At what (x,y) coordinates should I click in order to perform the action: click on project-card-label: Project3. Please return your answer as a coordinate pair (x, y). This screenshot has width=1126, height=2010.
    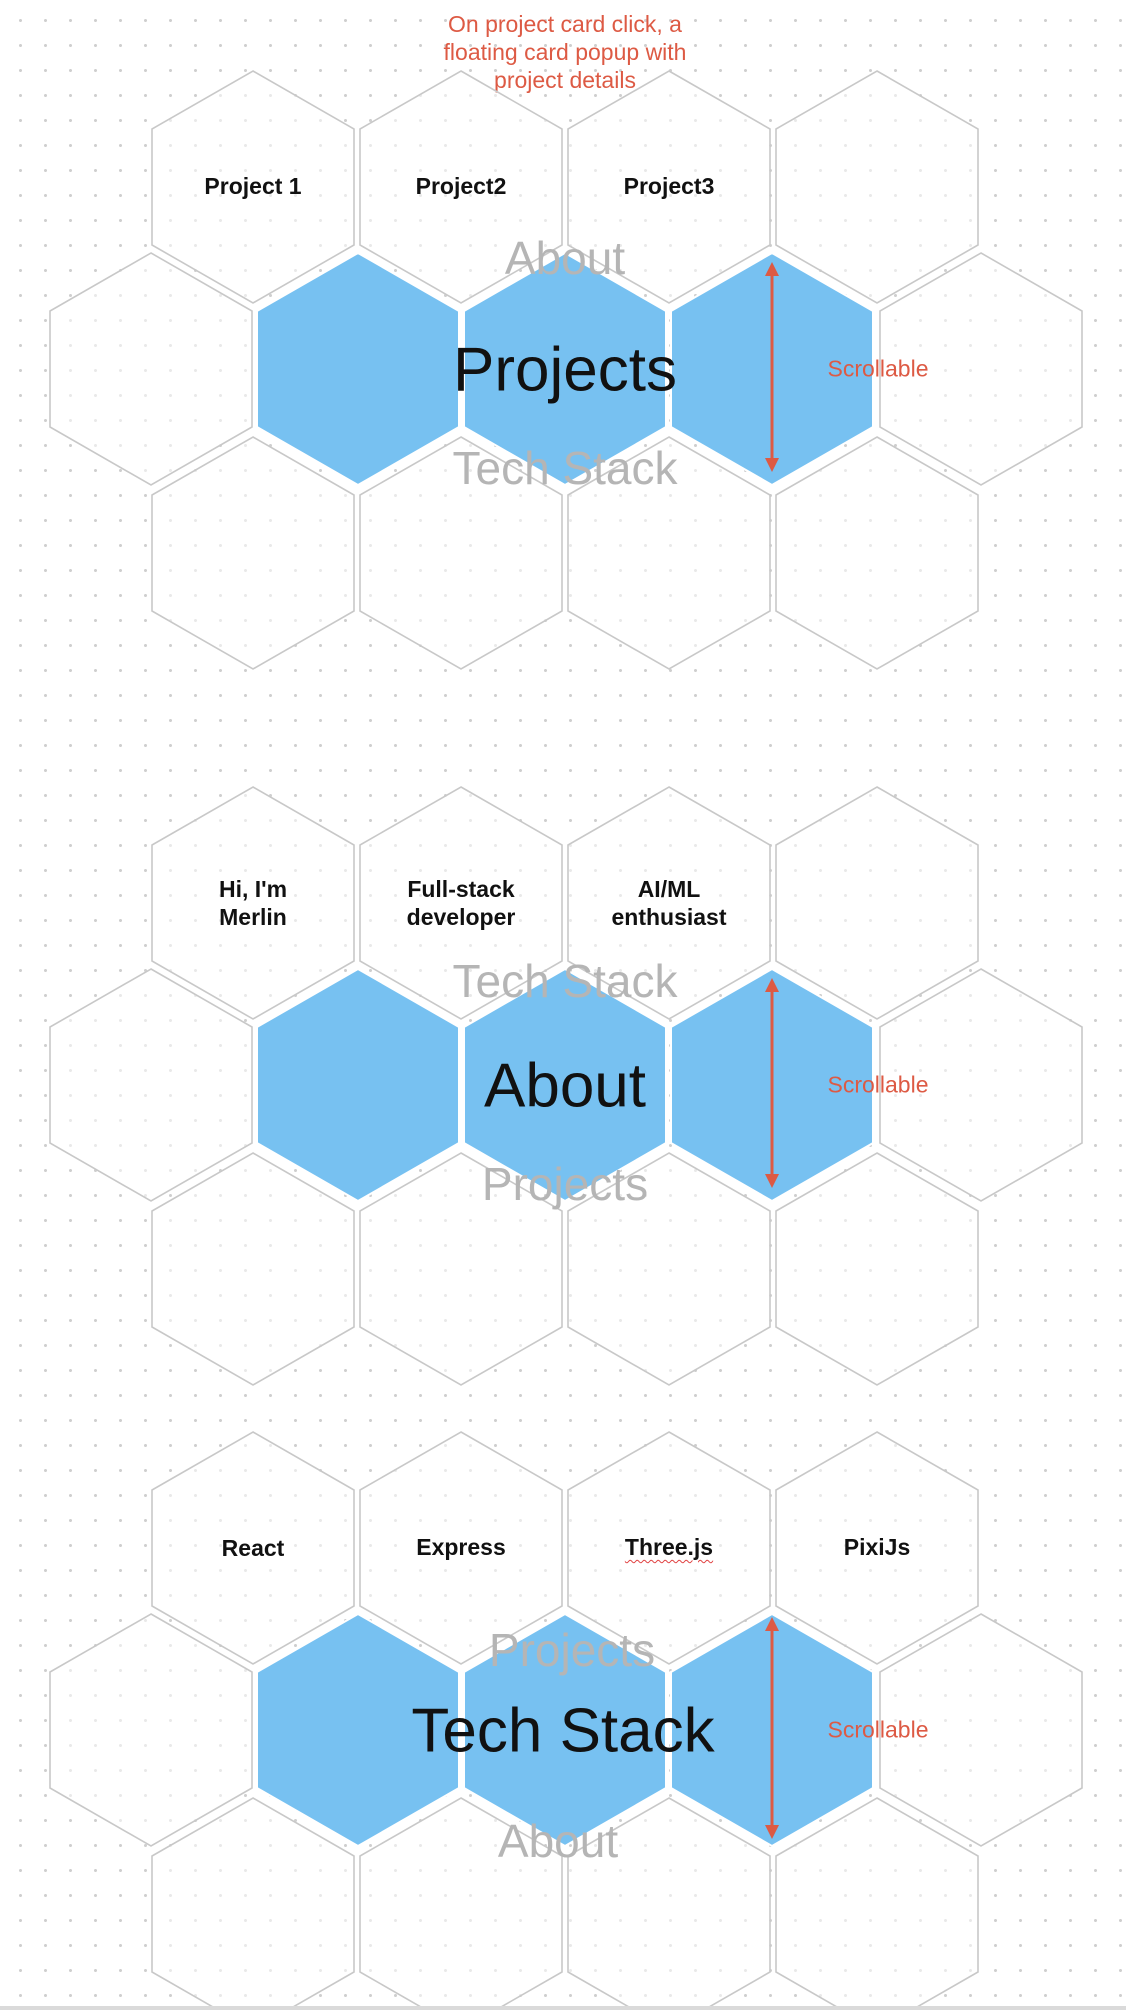
    Looking at the image, I should click on (669, 186).